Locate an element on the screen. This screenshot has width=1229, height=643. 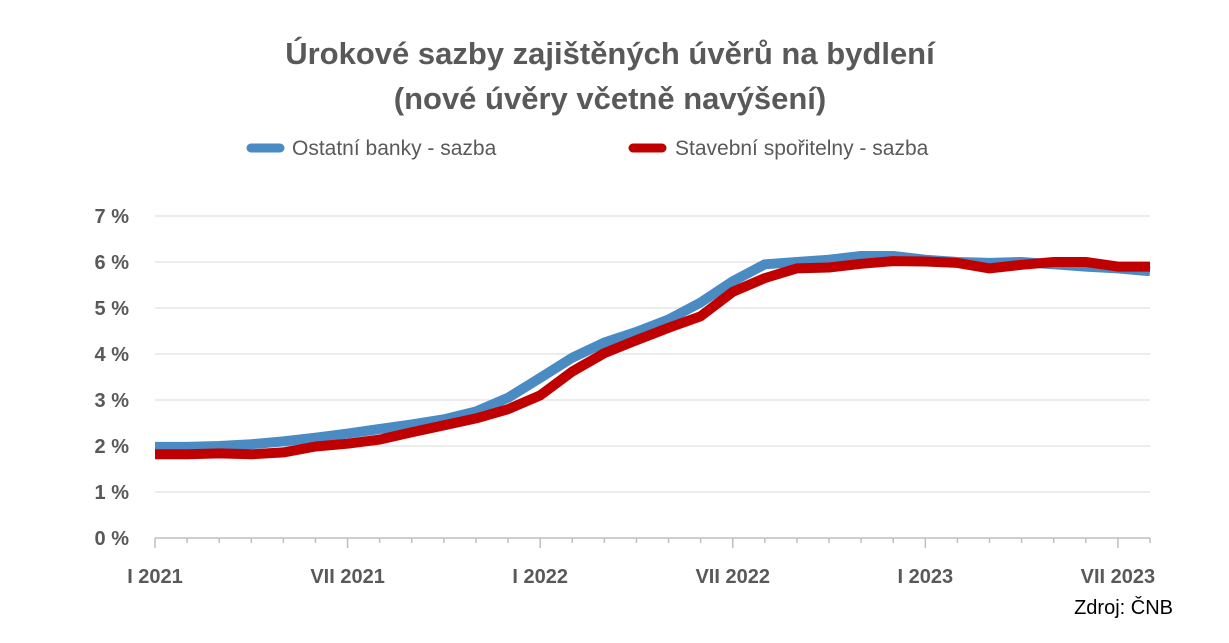
chart-title-line-2: (nové úvěry včetně navýšení) is located at coordinates (610, 98).